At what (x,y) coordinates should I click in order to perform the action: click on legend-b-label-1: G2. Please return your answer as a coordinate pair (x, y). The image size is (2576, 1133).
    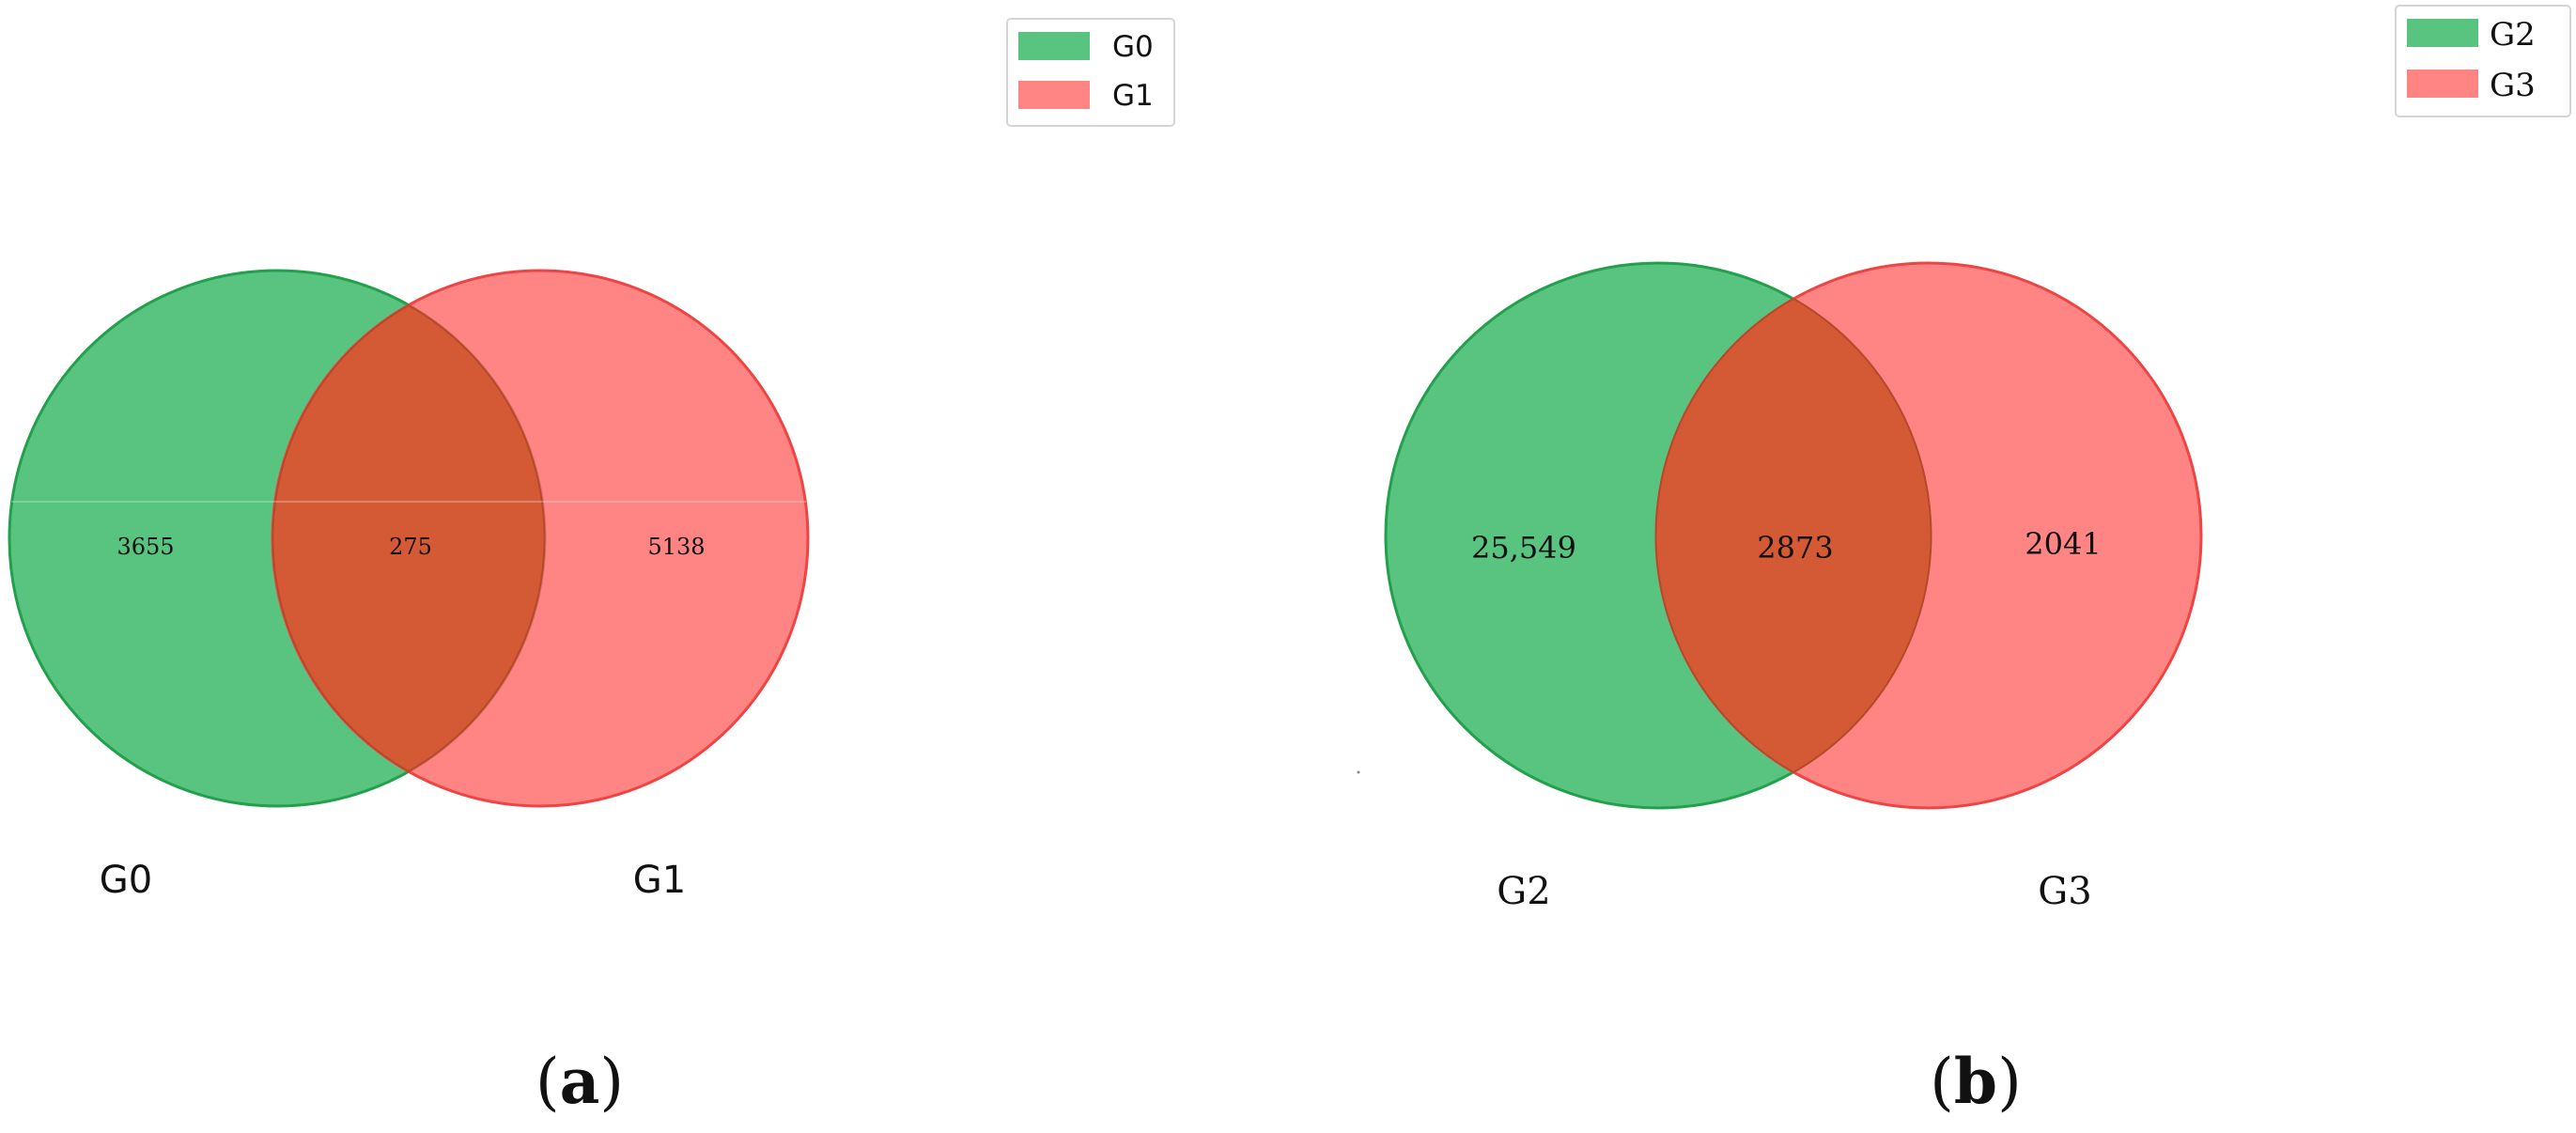
    Looking at the image, I should click on (2513, 35).